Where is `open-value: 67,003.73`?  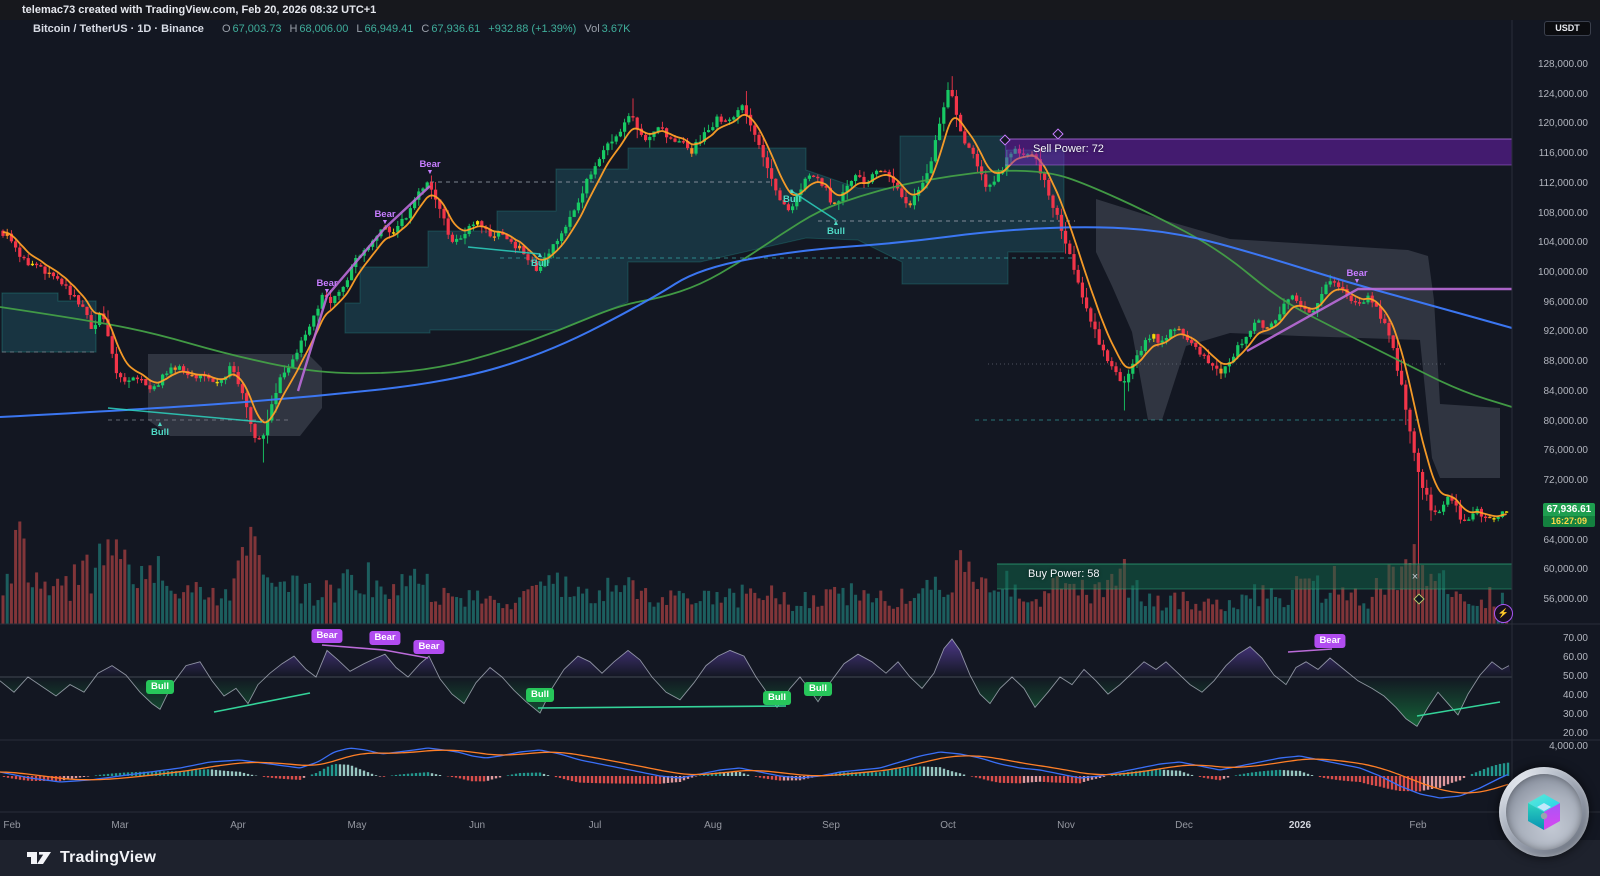 open-value: 67,003.73 is located at coordinates (257, 29).